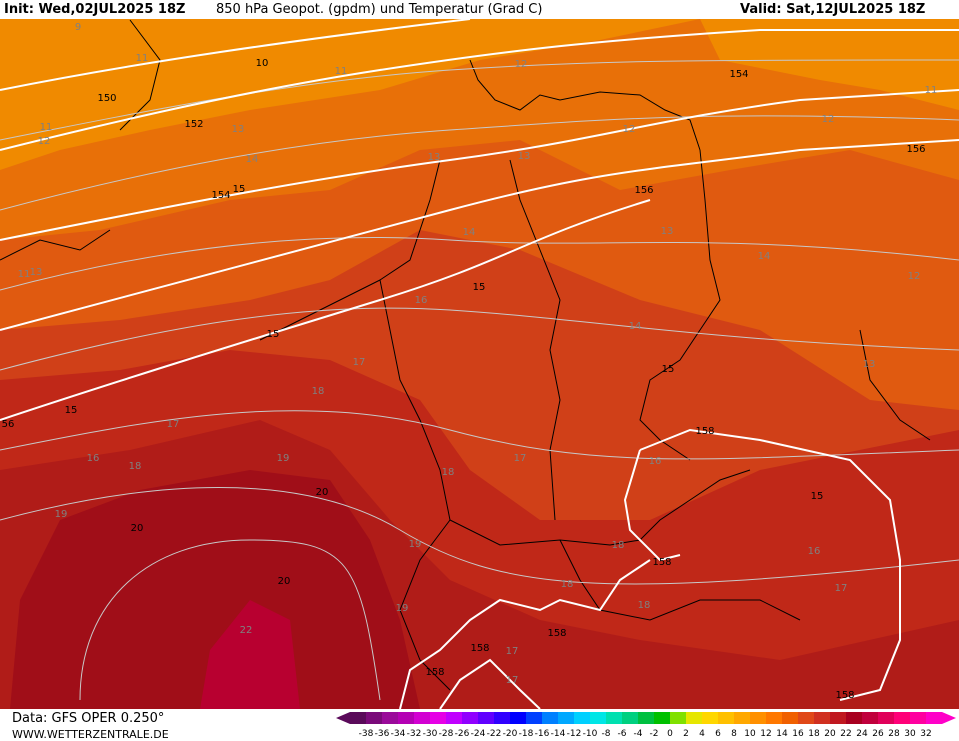  Describe the element at coordinates (193, 124) in the screenshot. I see `geopotential-label: 152` at that location.